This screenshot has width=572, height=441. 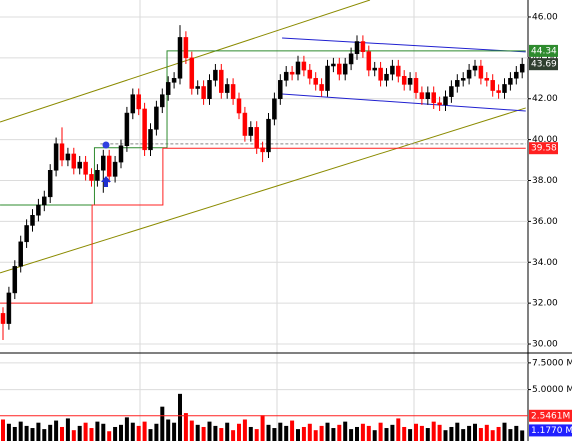 What do you see at coordinates (545, 263) in the screenshot?
I see `y-tick-label: 34.00` at bounding box center [545, 263].